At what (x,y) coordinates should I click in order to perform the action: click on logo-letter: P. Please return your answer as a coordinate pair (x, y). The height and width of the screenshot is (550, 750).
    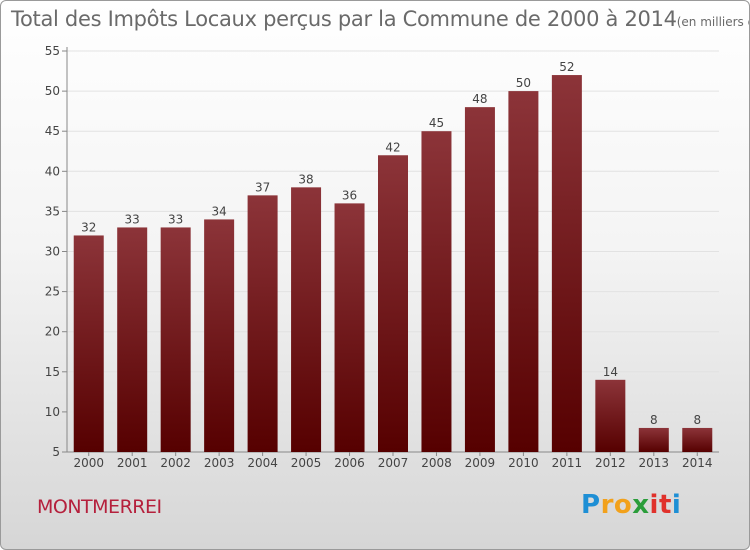
    Looking at the image, I should click on (591, 505).